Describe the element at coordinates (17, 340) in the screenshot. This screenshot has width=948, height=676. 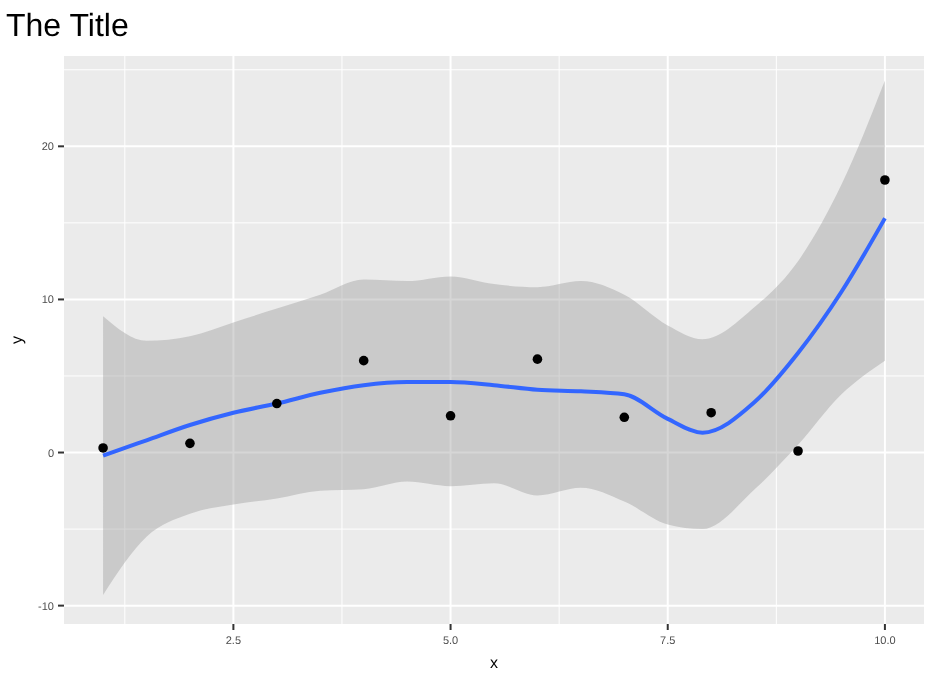
I see `y-axis-title: y` at that location.